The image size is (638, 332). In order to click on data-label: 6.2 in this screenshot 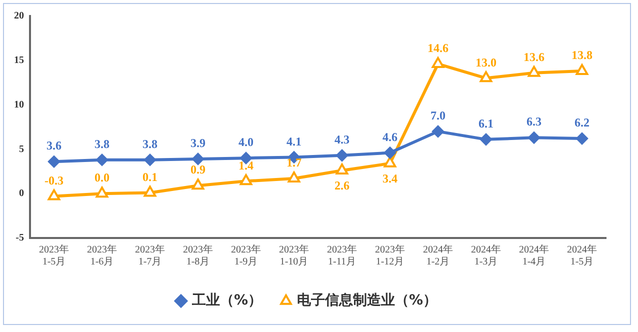, I will do `click(582, 123)`.